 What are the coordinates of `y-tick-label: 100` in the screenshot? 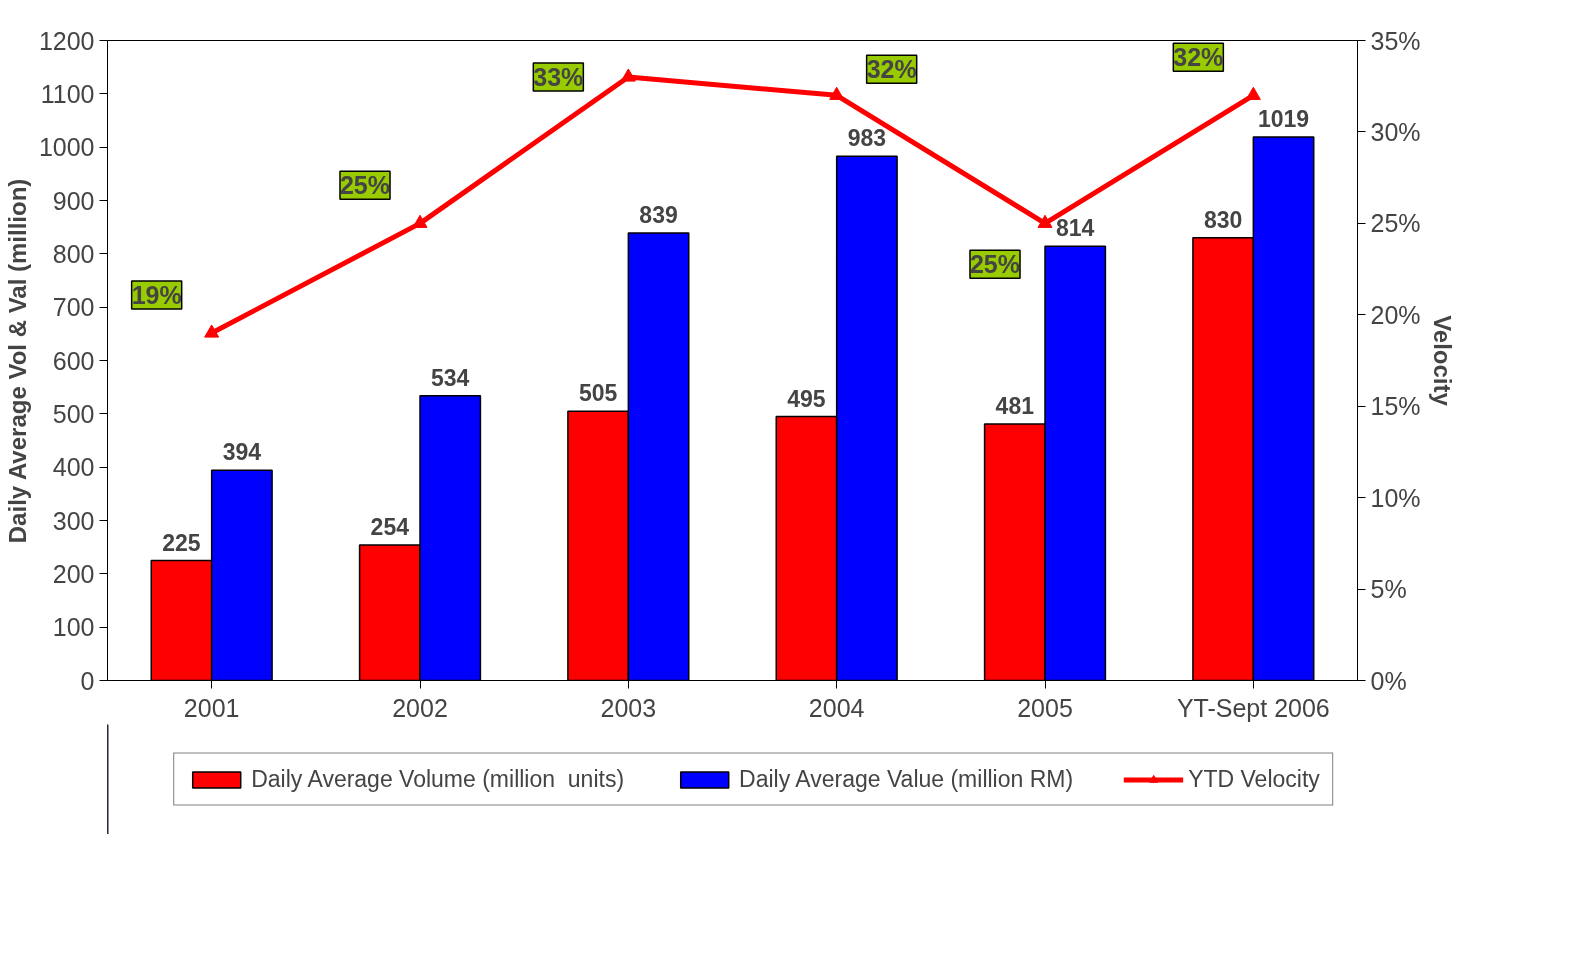 It's located at (73, 627).